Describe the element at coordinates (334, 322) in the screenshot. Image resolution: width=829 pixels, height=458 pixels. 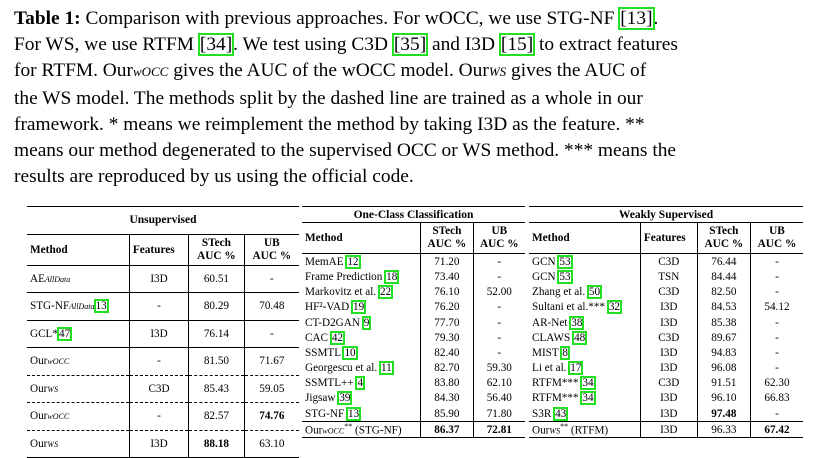
I see `method-name: CT-D2GAN` at that location.